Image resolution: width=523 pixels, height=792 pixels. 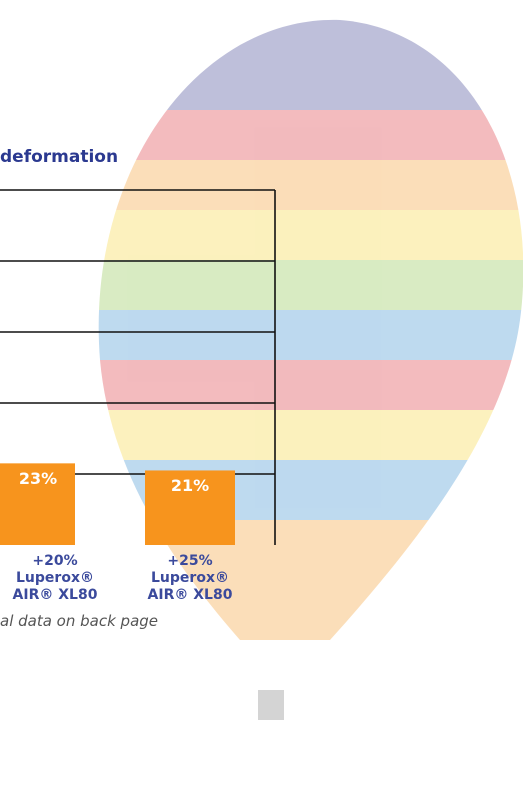 What do you see at coordinates (79, 621) in the screenshot?
I see `footnote: al data on back page` at bounding box center [79, 621].